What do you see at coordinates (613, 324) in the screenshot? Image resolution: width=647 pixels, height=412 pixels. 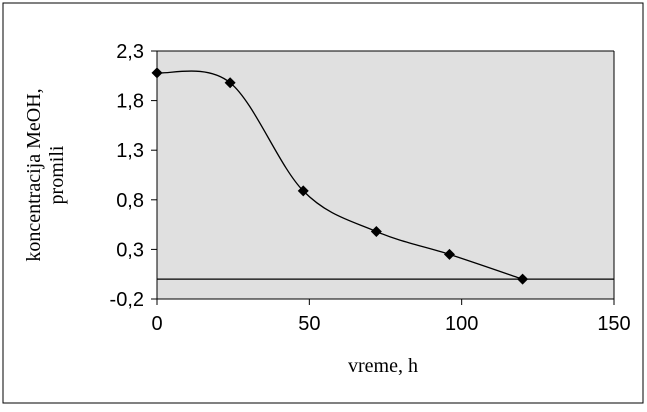 I see `x-tick-label: 150` at bounding box center [613, 324].